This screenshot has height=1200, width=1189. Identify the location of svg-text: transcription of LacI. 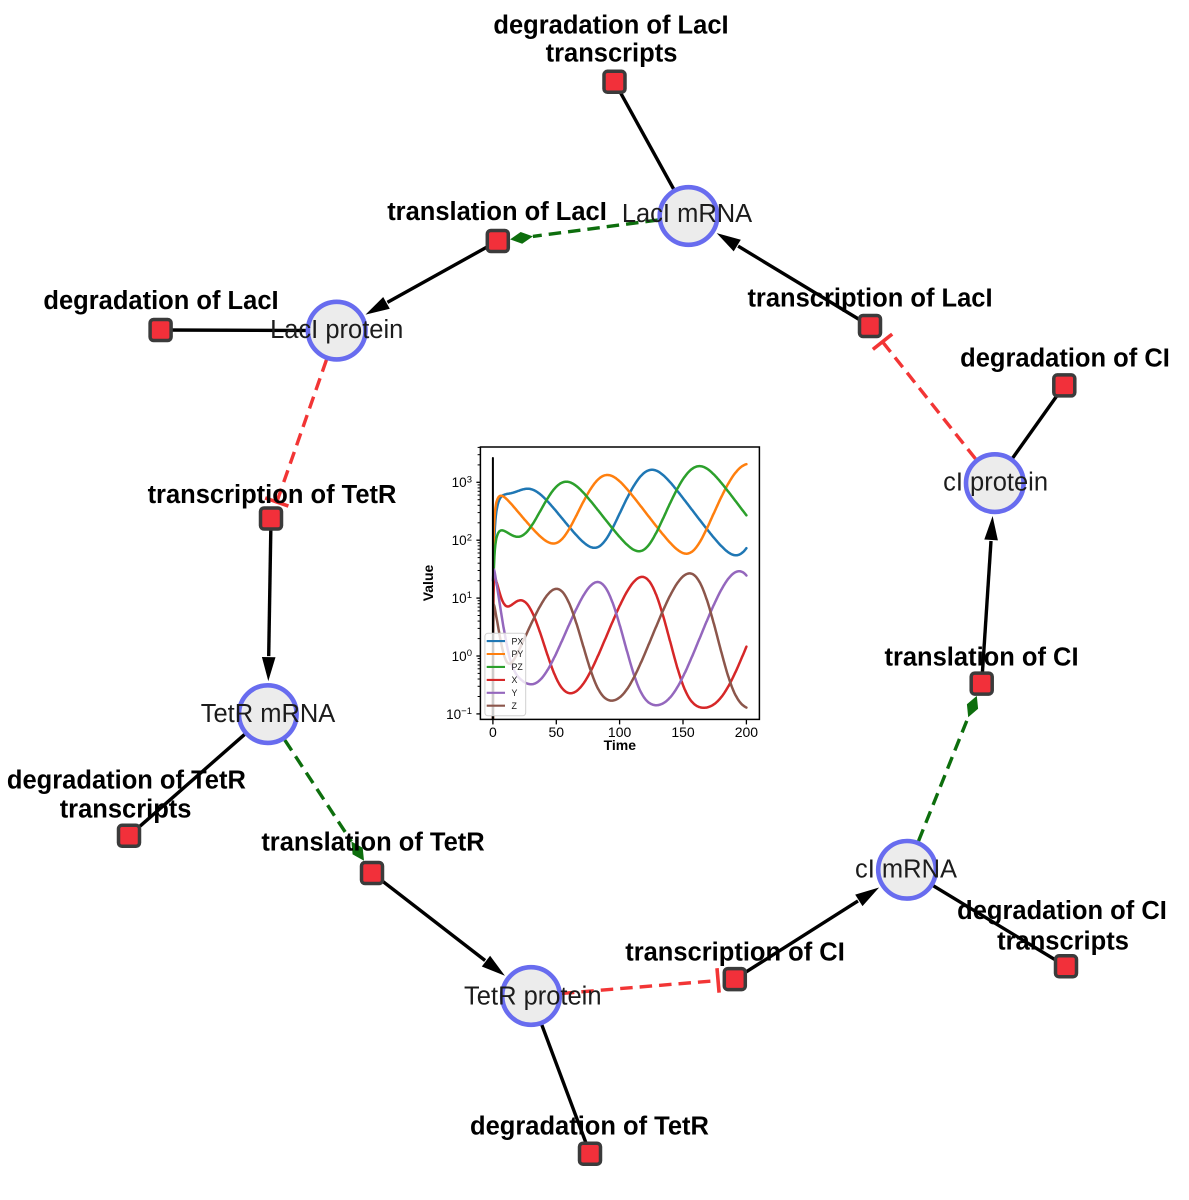
(869, 299).